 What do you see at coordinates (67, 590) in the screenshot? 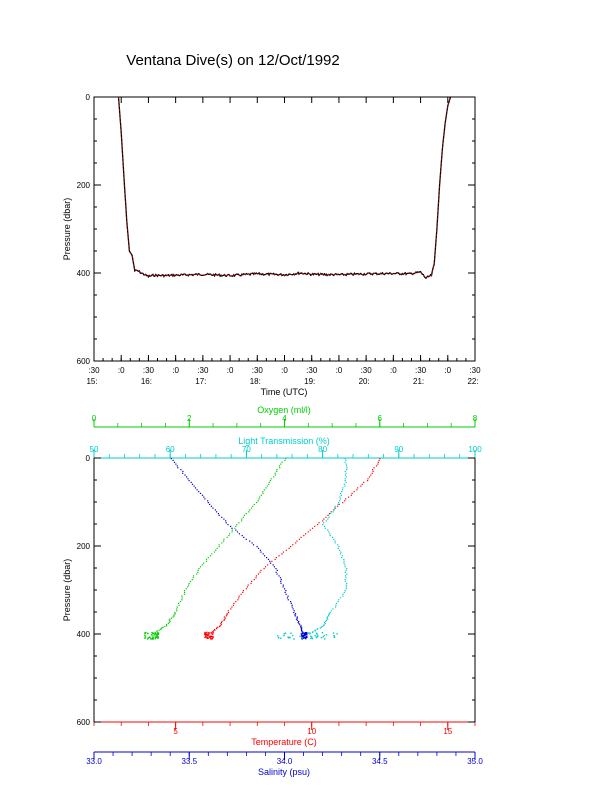
I see `bottom-ylabel: Pressure (dbar)` at bounding box center [67, 590].